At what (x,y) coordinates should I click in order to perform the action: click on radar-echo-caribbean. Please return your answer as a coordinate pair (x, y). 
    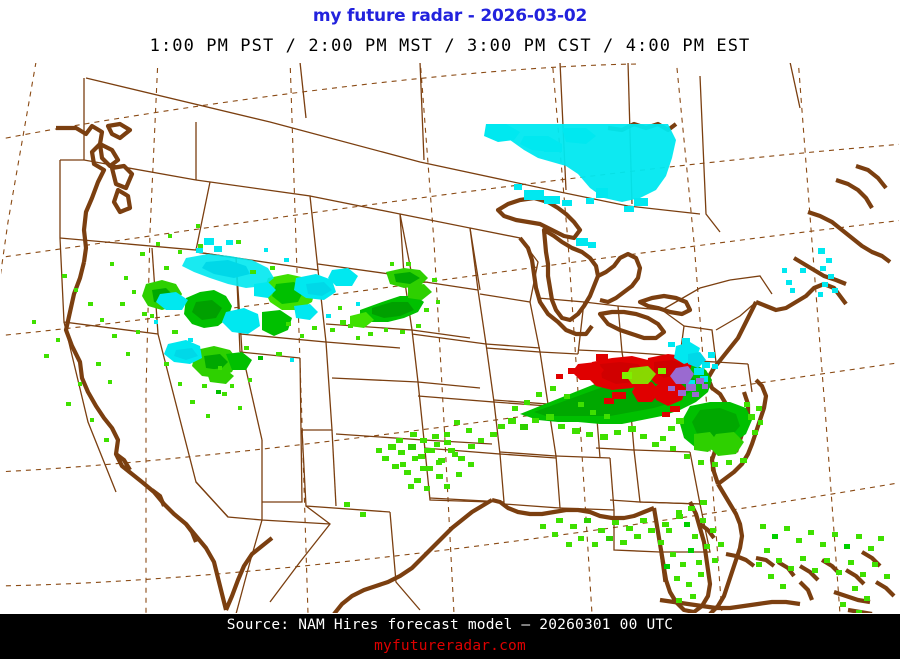
    Looking at the image, I should click on (823, 569).